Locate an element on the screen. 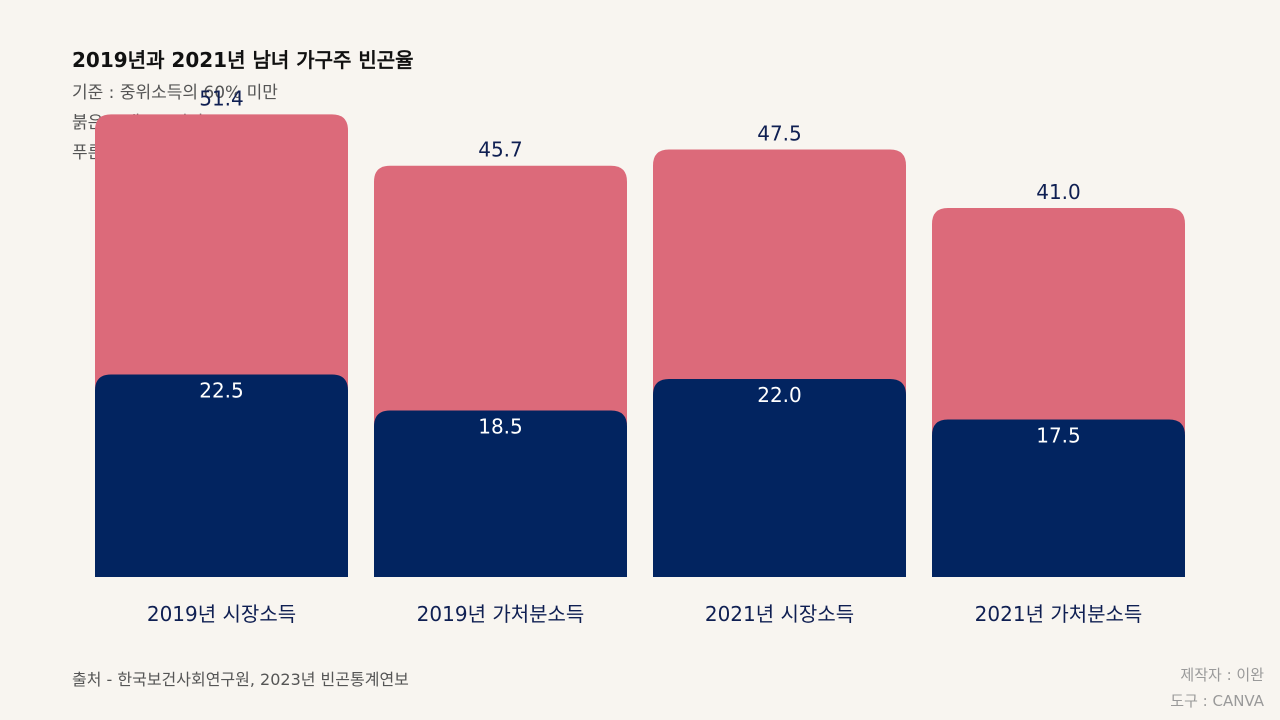  value-label-male: 18.5 is located at coordinates (500, 427).